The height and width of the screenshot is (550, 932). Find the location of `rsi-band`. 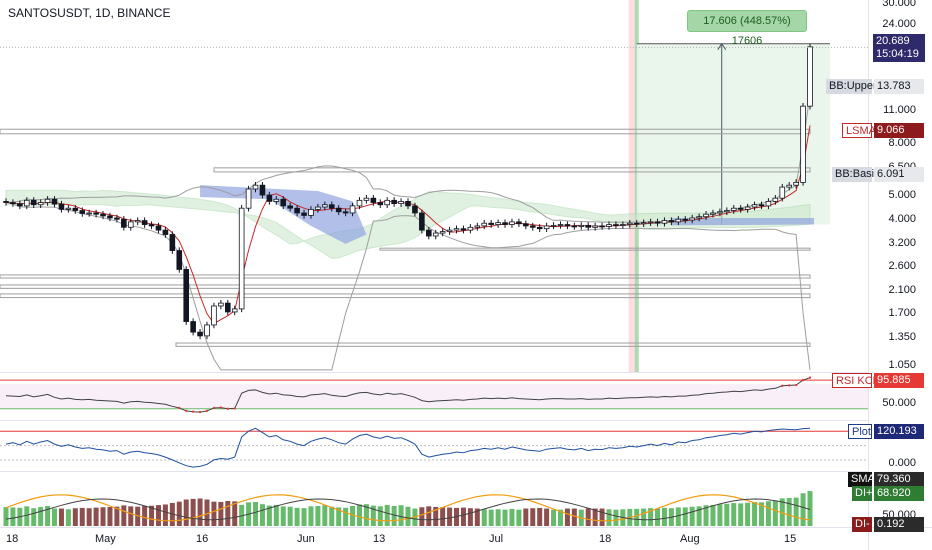

rsi-band is located at coordinates (434, 396).